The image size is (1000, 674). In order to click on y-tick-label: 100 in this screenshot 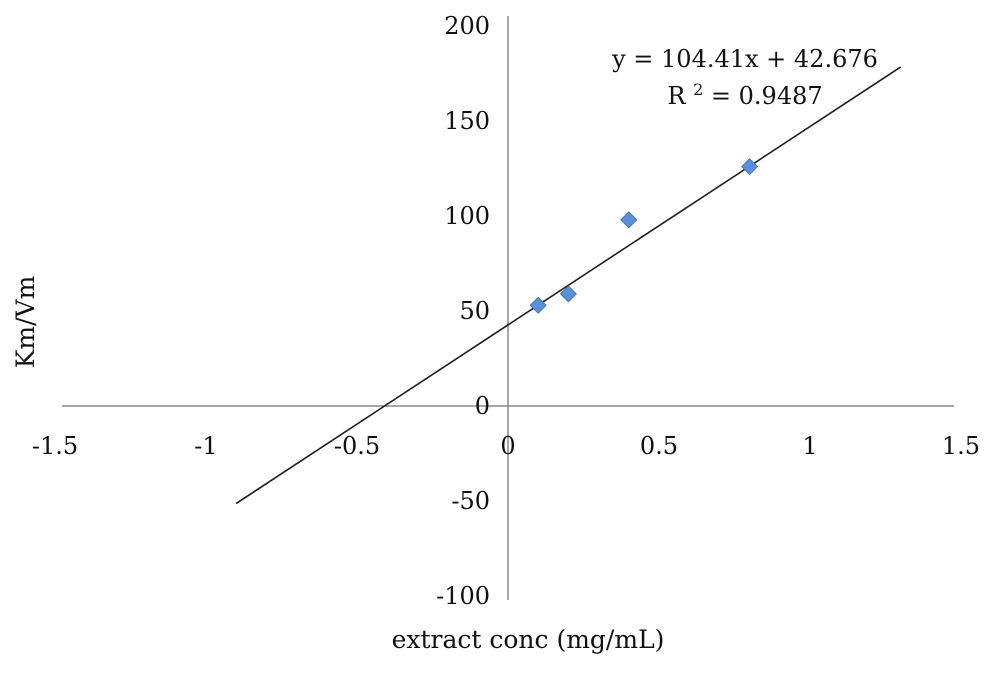, I will do `click(467, 216)`.